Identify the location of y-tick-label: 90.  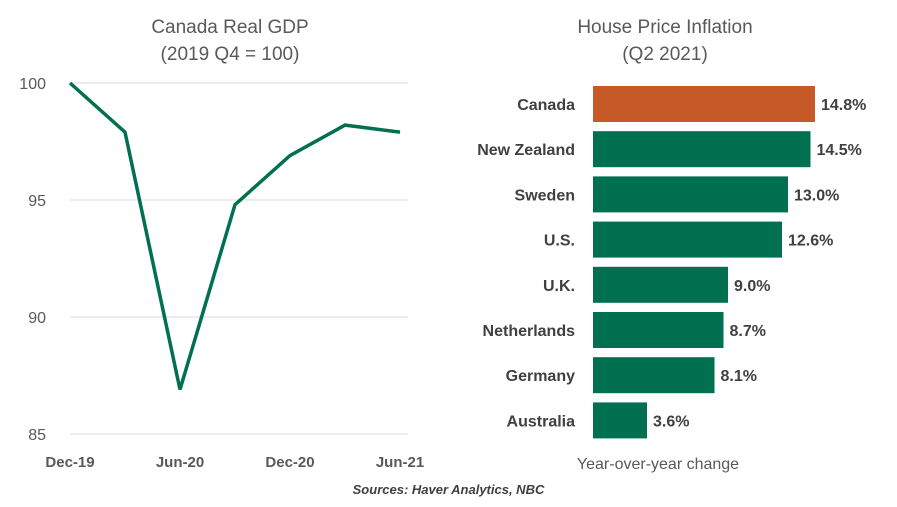
(37, 318).